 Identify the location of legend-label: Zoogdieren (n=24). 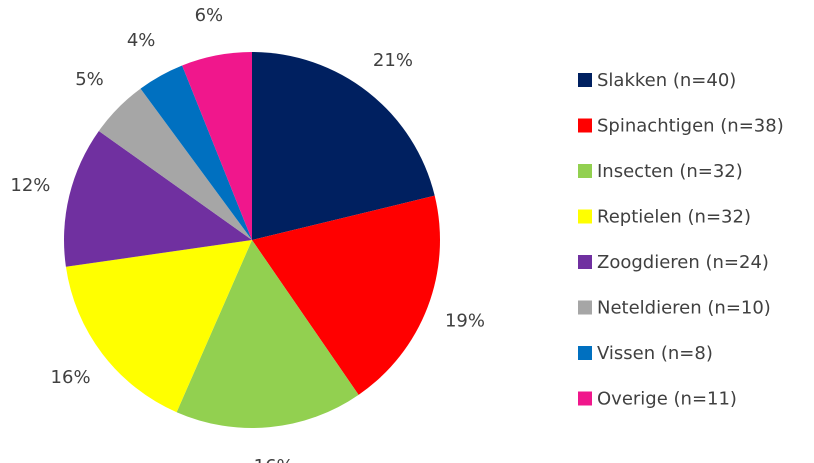
(683, 262).